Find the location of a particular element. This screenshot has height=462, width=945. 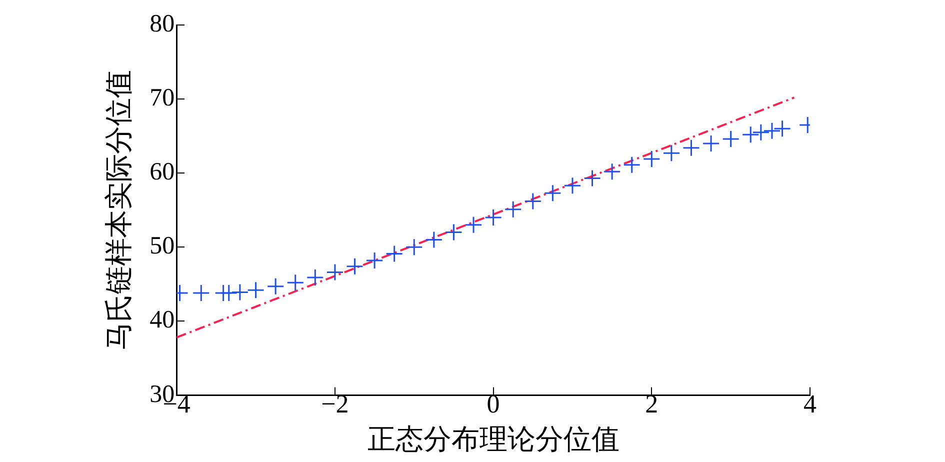

y-tick-label: 70 is located at coordinates (162, 98).